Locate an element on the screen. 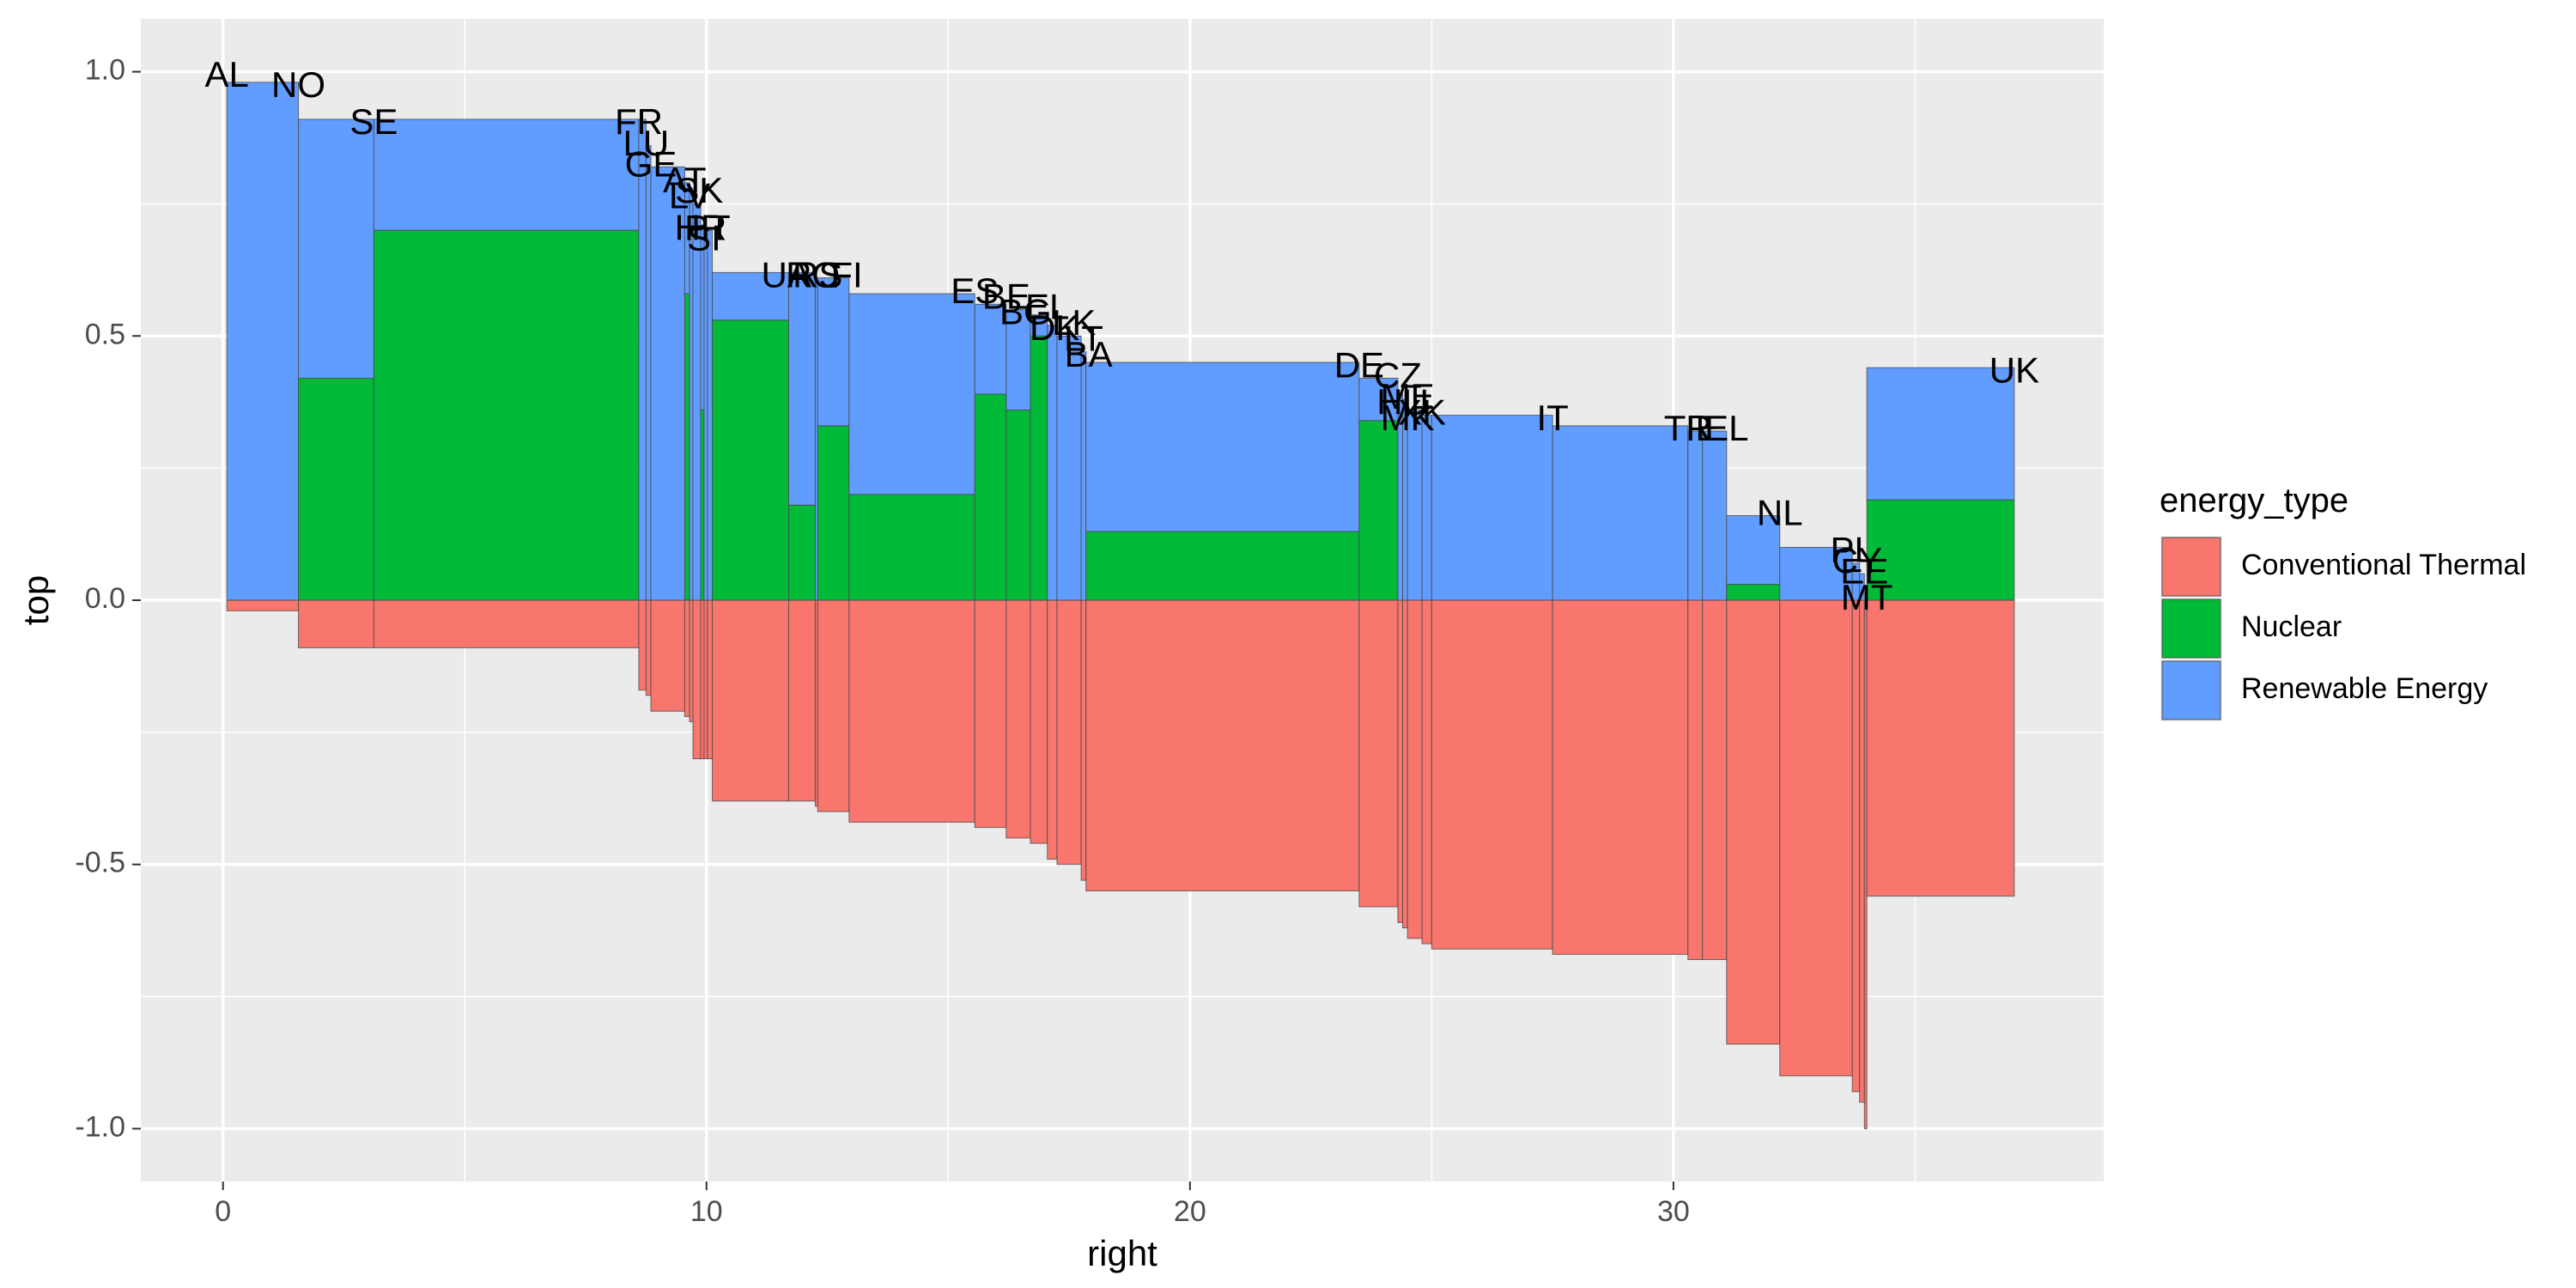 Image resolution: width=2576 pixels, height=1288 pixels. bar-renewable-uk is located at coordinates (1940, 434).